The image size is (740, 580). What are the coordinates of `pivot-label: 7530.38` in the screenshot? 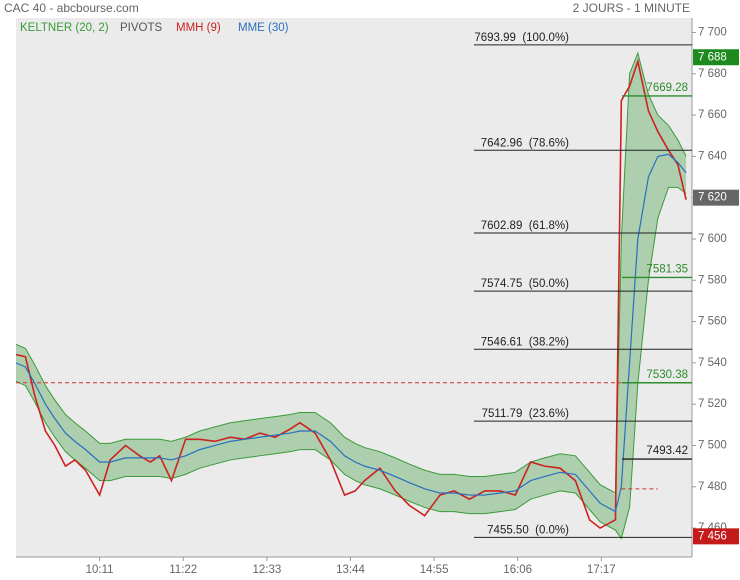 It's located at (667, 375).